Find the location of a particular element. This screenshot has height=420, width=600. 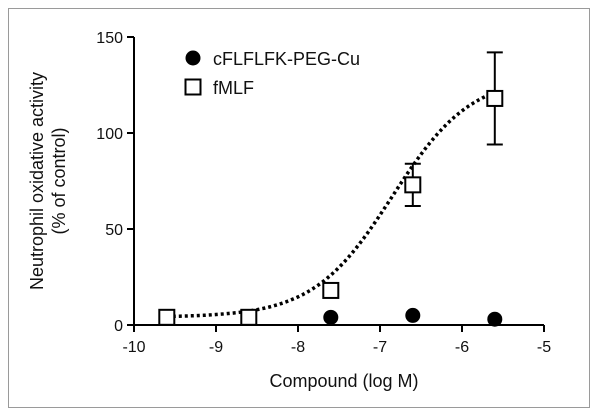

x-axis-title: Compound (log M) is located at coordinates (343, 381).